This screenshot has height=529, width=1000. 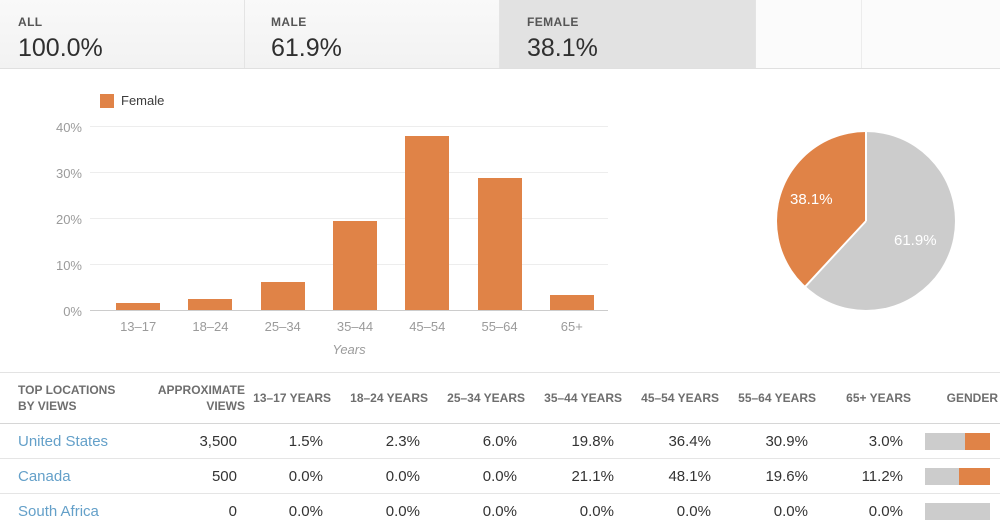 I want to click on header-65-plus: 65+ YEARS, so click(x=865, y=398).